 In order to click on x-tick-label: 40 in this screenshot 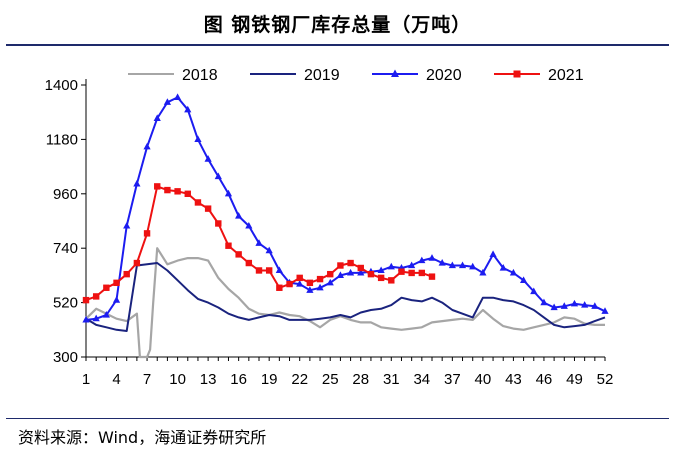, I will do `click(483, 379)`.